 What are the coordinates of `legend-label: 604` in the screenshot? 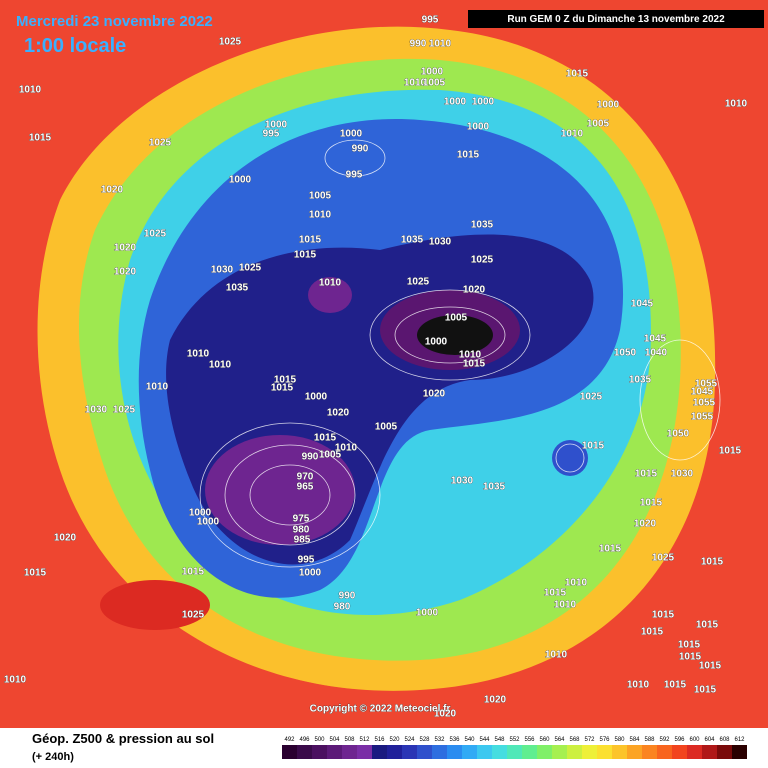 It's located at (709, 740).